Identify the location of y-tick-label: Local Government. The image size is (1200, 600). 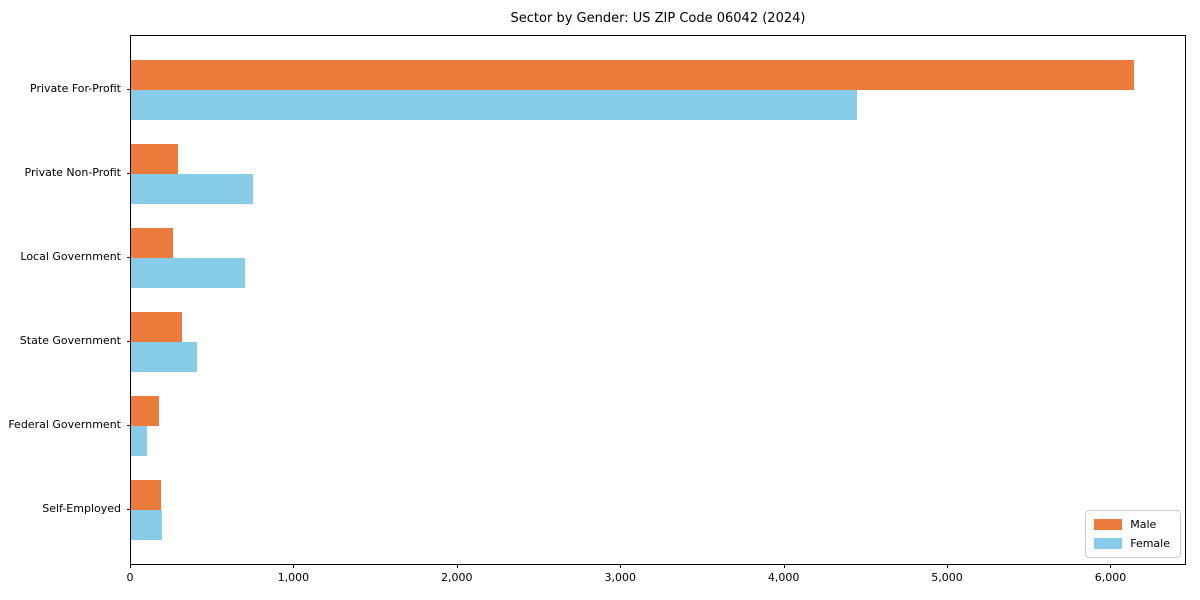
(70, 256).